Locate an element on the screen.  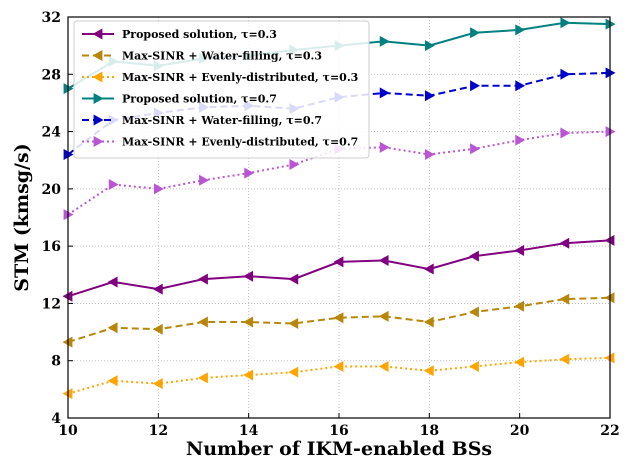
legend-entry: Max-SINR + Water-filling, τ=0.3 is located at coordinates (202, 56).